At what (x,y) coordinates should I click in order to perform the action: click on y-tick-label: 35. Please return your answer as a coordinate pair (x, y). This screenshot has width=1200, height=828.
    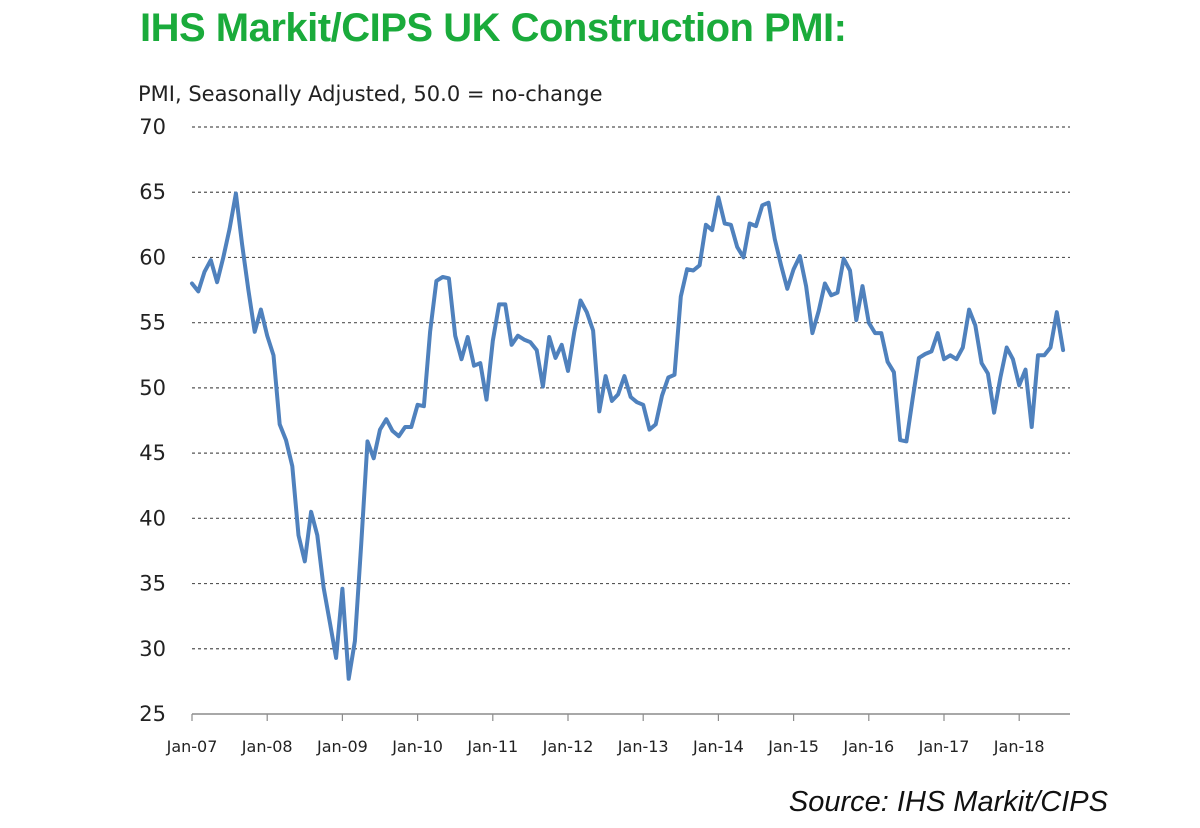
    Looking at the image, I should click on (152, 584).